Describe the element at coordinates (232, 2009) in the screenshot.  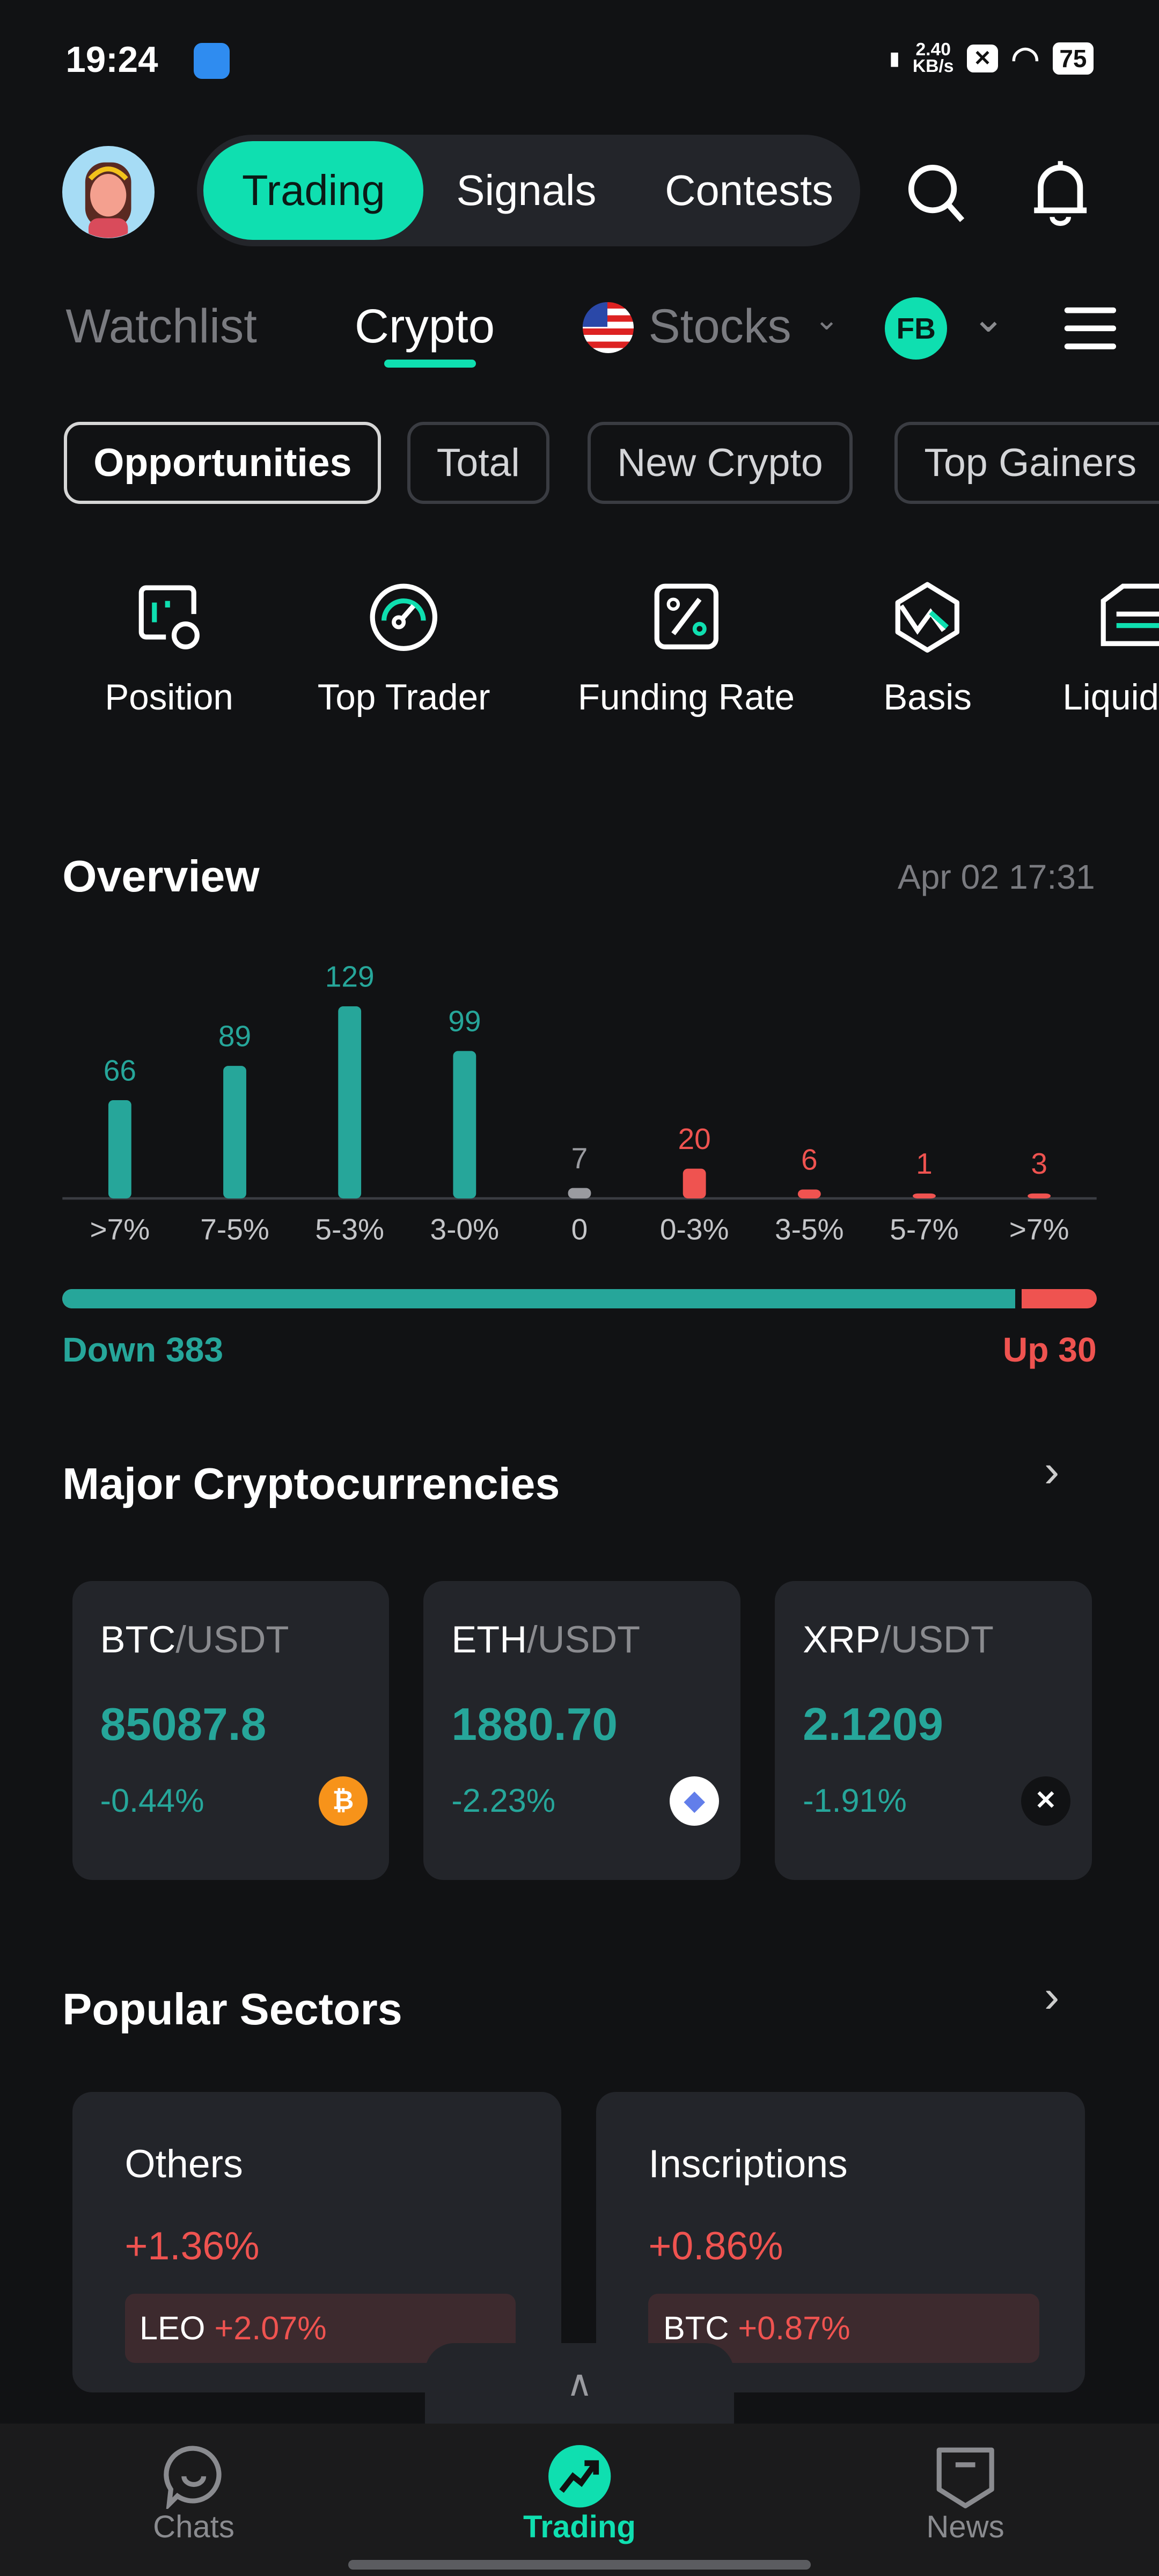
I see `sectors-title: Popular Sectors` at that location.